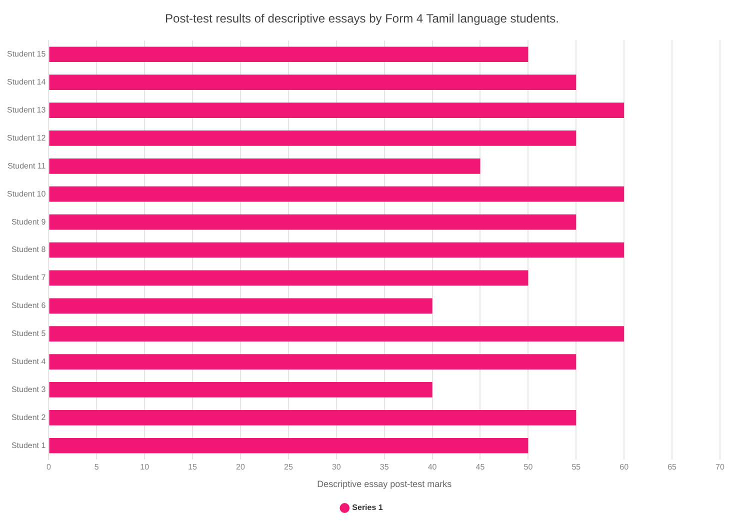  Describe the element at coordinates (27, 165) in the screenshot. I see `y-tick-label: Student 11` at that location.